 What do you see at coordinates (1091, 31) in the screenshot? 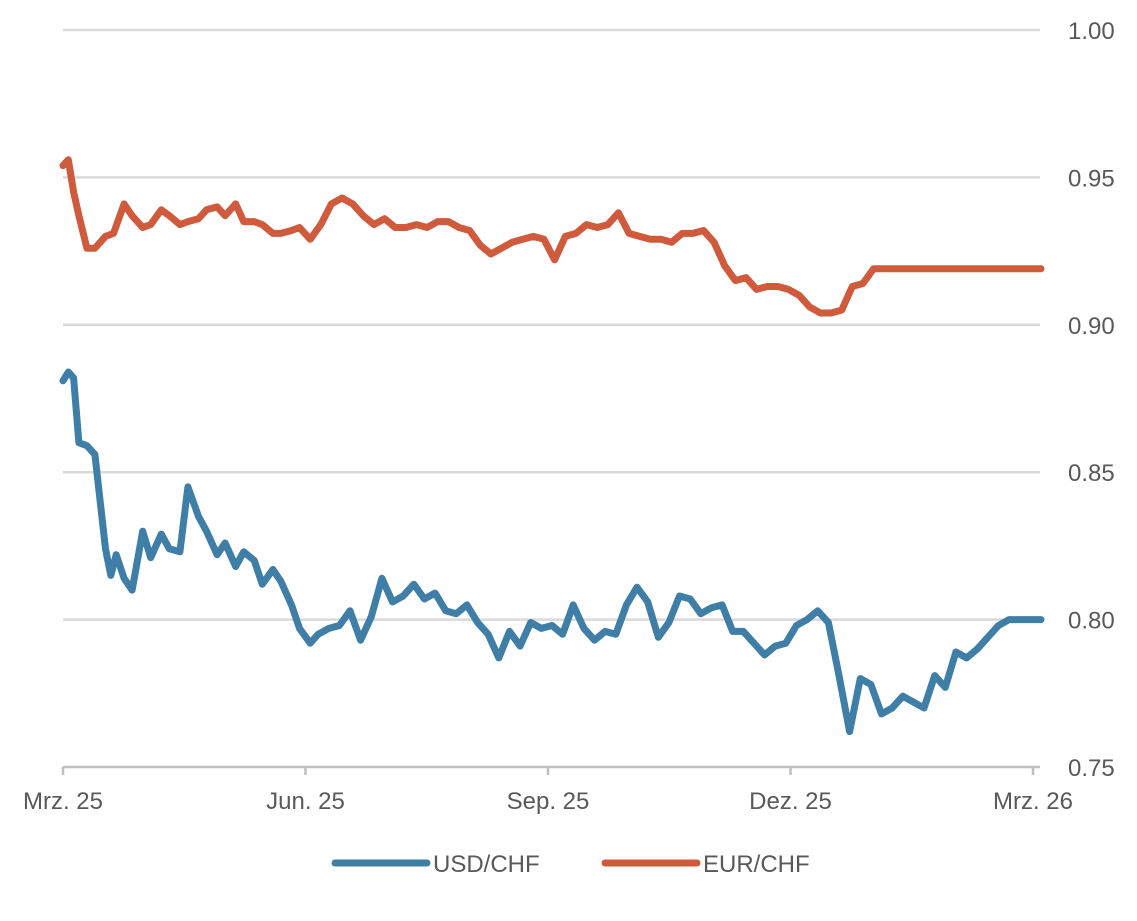
I see `y-tick-label: 1.00` at bounding box center [1091, 31].